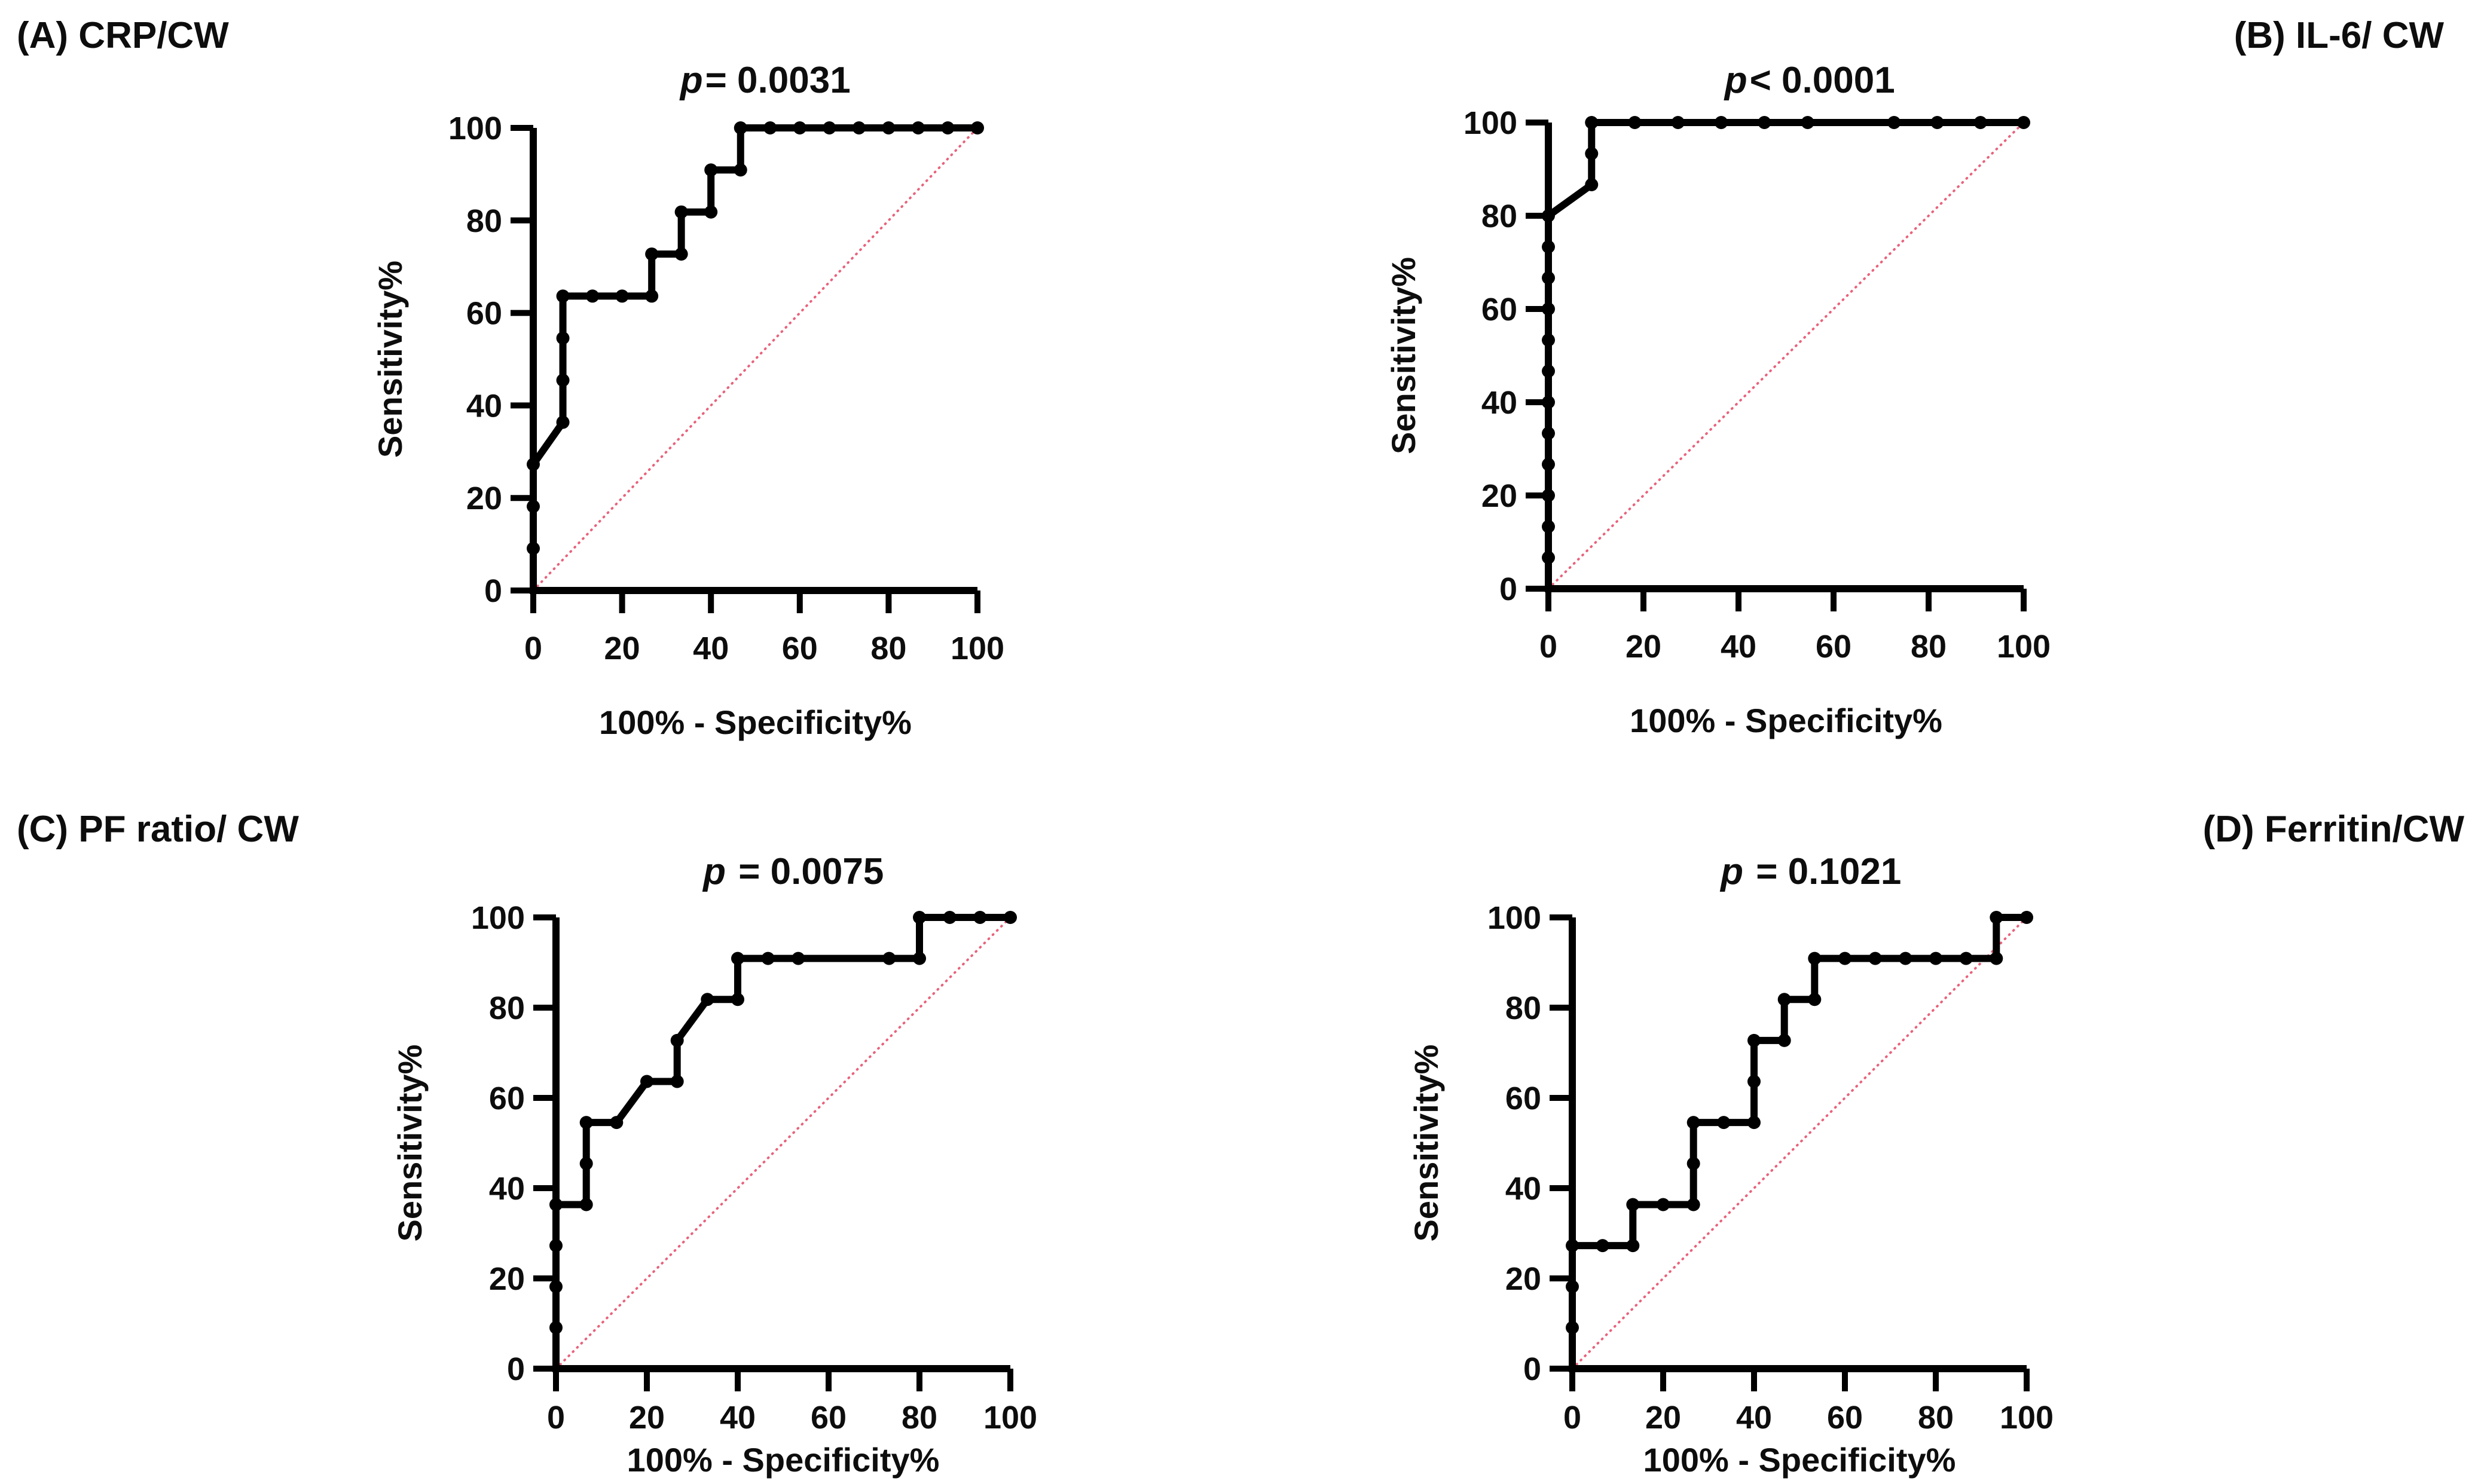 The image size is (2481, 1484). I want to click on pvalue-text: = 0.1021, so click(1824, 871).